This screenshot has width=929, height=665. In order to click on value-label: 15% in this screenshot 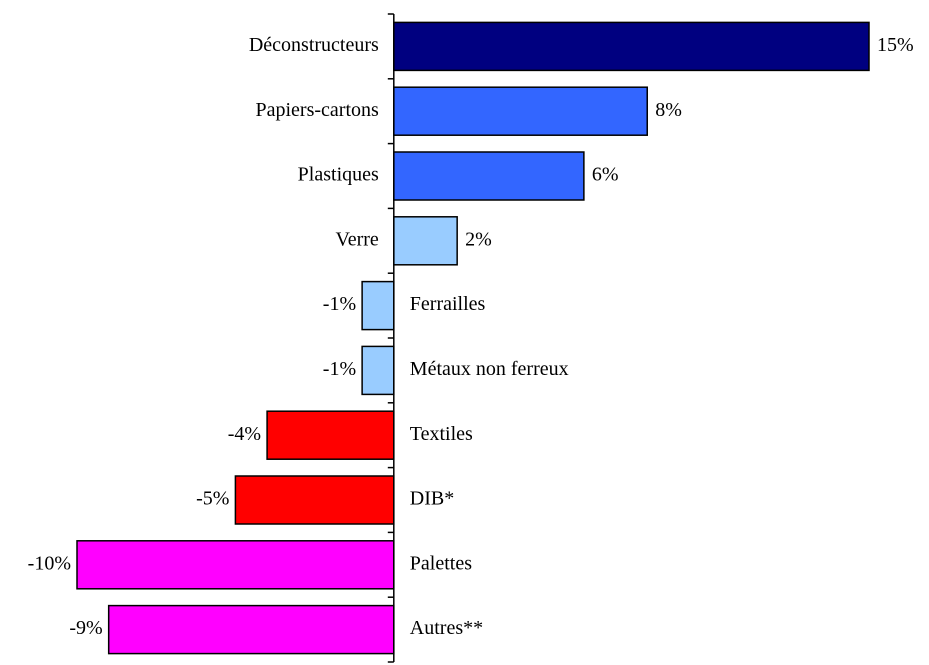, I will do `click(895, 45)`.